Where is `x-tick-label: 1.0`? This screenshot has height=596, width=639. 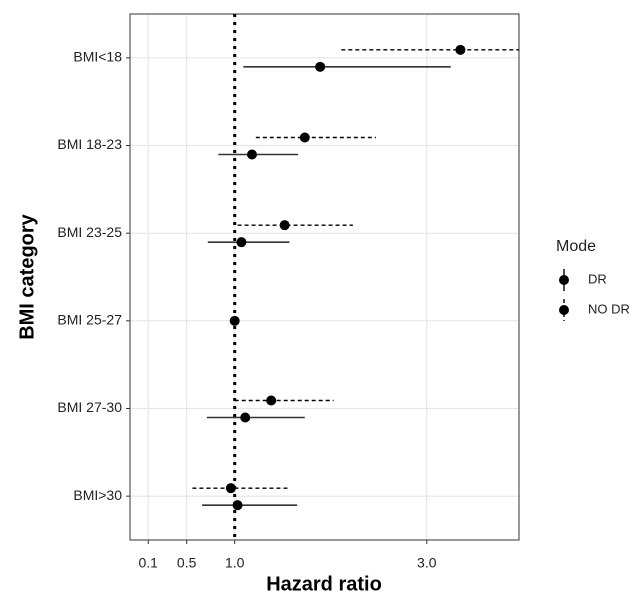
x-tick-label: 1.0 is located at coordinates (235, 563).